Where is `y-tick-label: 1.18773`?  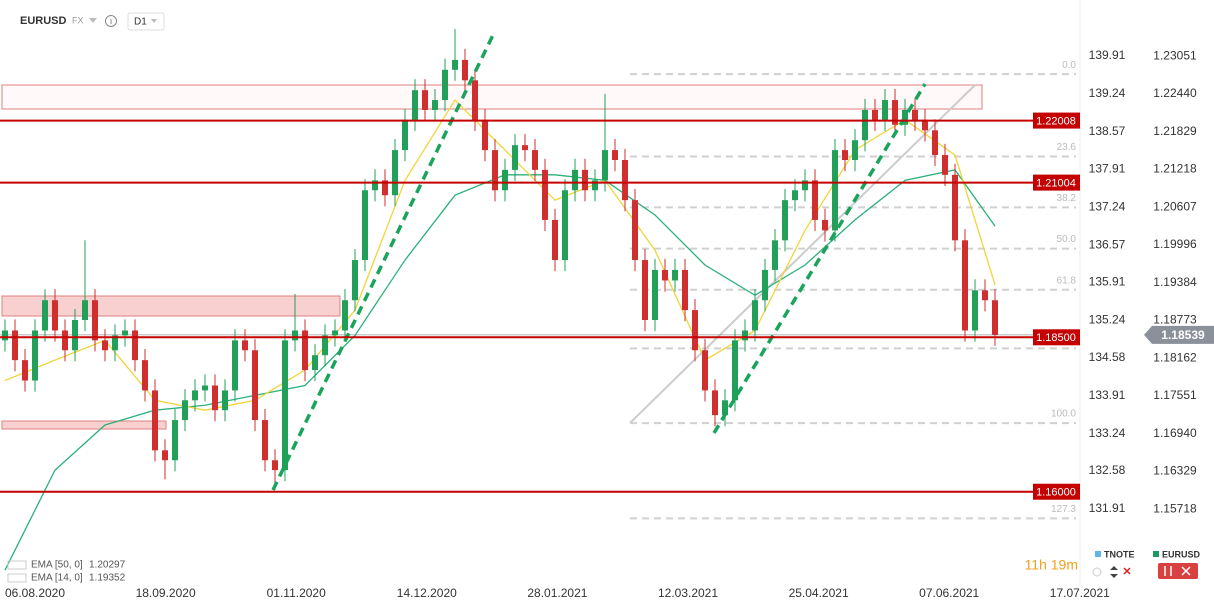 y-tick-label: 1.18773 is located at coordinates (1175, 320).